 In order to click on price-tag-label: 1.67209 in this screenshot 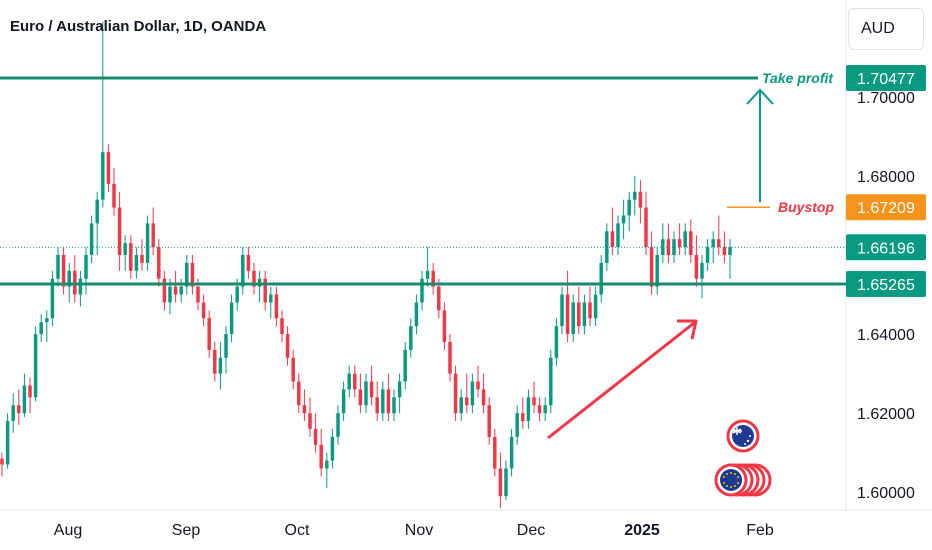, I will do `click(886, 208)`.